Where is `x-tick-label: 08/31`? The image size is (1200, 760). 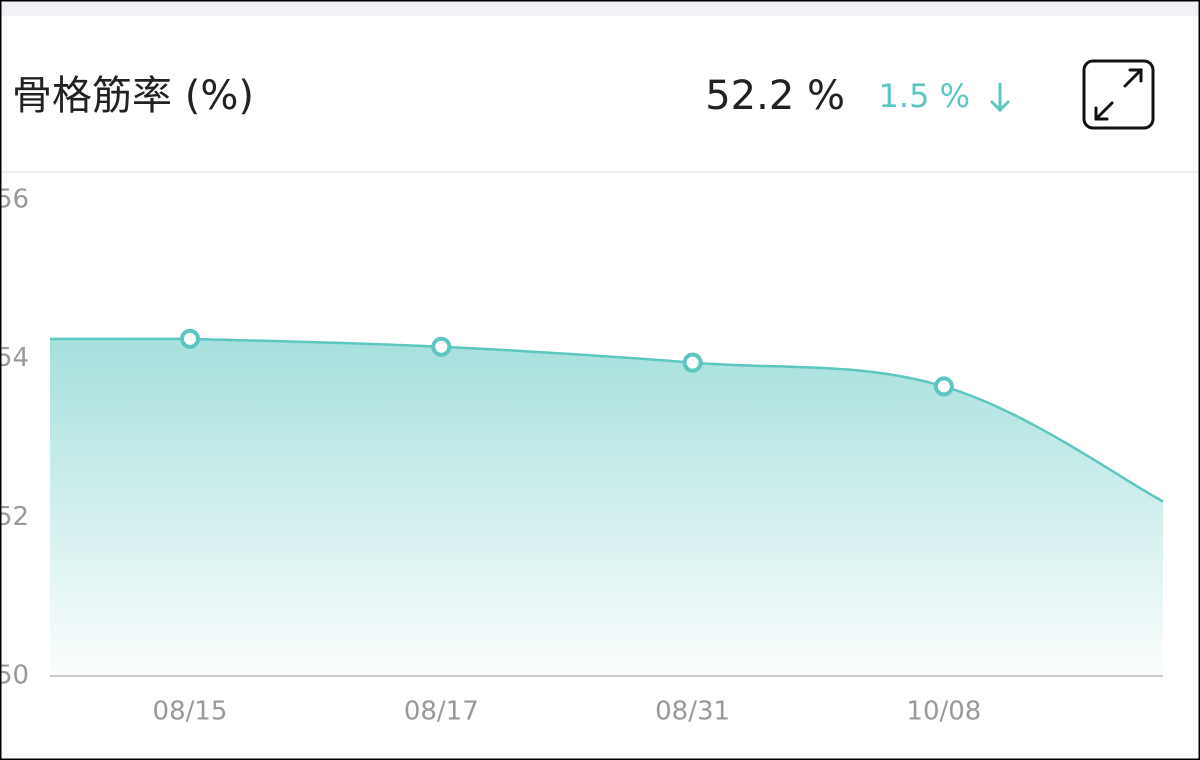
x-tick-label: 08/31 is located at coordinates (692, 712).